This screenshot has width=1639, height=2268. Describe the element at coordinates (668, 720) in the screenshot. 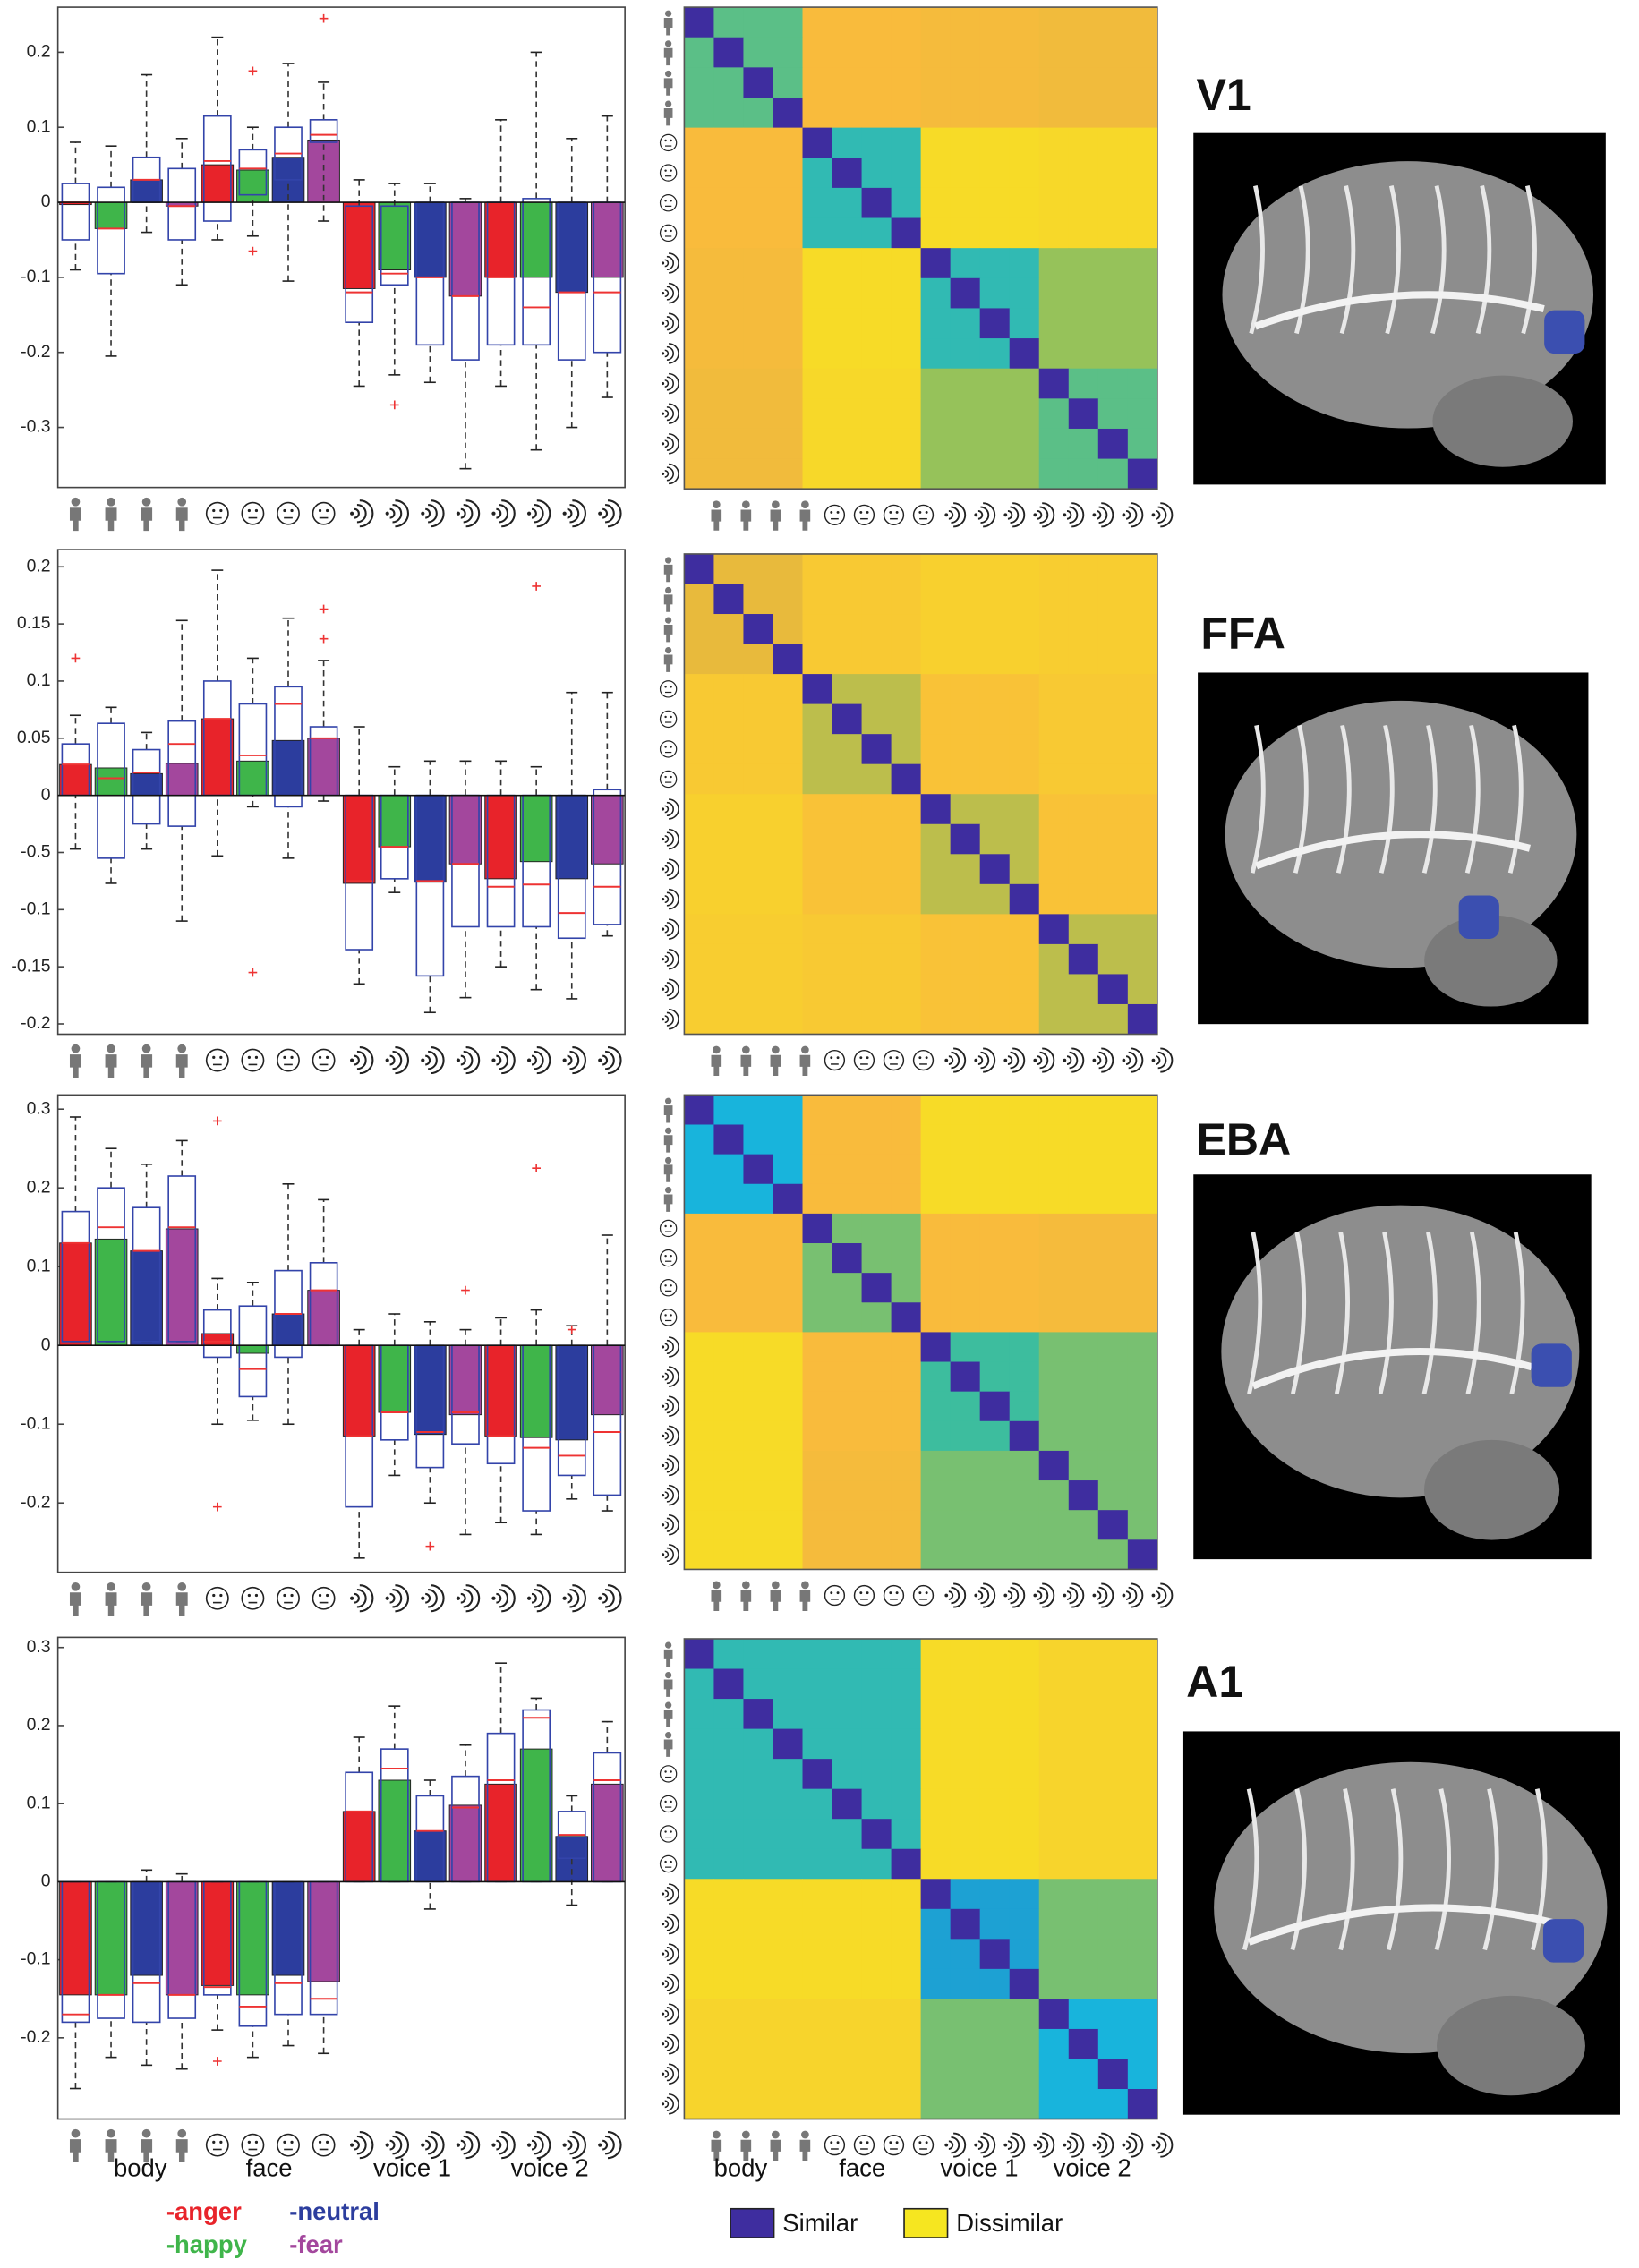

I see `icon-face` at that location.